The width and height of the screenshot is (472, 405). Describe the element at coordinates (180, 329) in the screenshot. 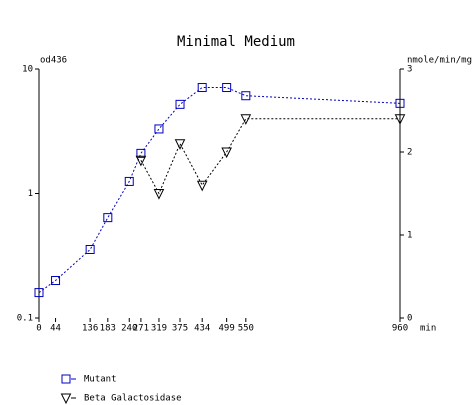

I see `x-tick-label: 375` at that location.